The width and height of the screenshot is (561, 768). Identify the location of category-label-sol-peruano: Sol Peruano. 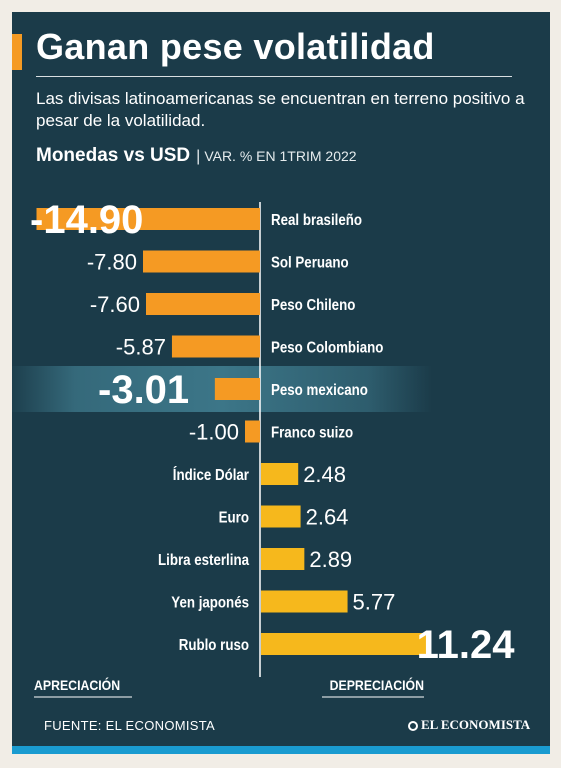
(310, 263).